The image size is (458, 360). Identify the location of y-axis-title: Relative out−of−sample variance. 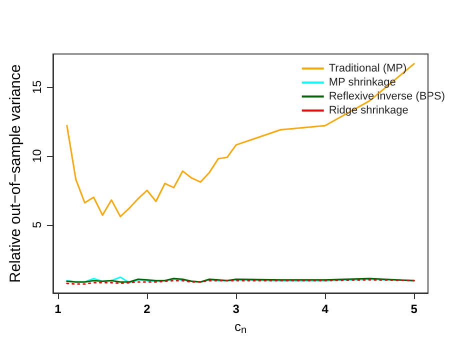
(15, 173).